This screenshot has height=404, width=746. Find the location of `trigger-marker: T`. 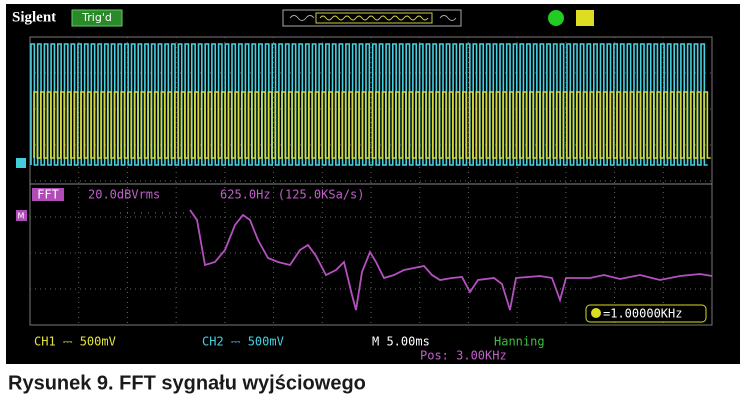

trigger-marker: T is located at coordinates (372, 42).